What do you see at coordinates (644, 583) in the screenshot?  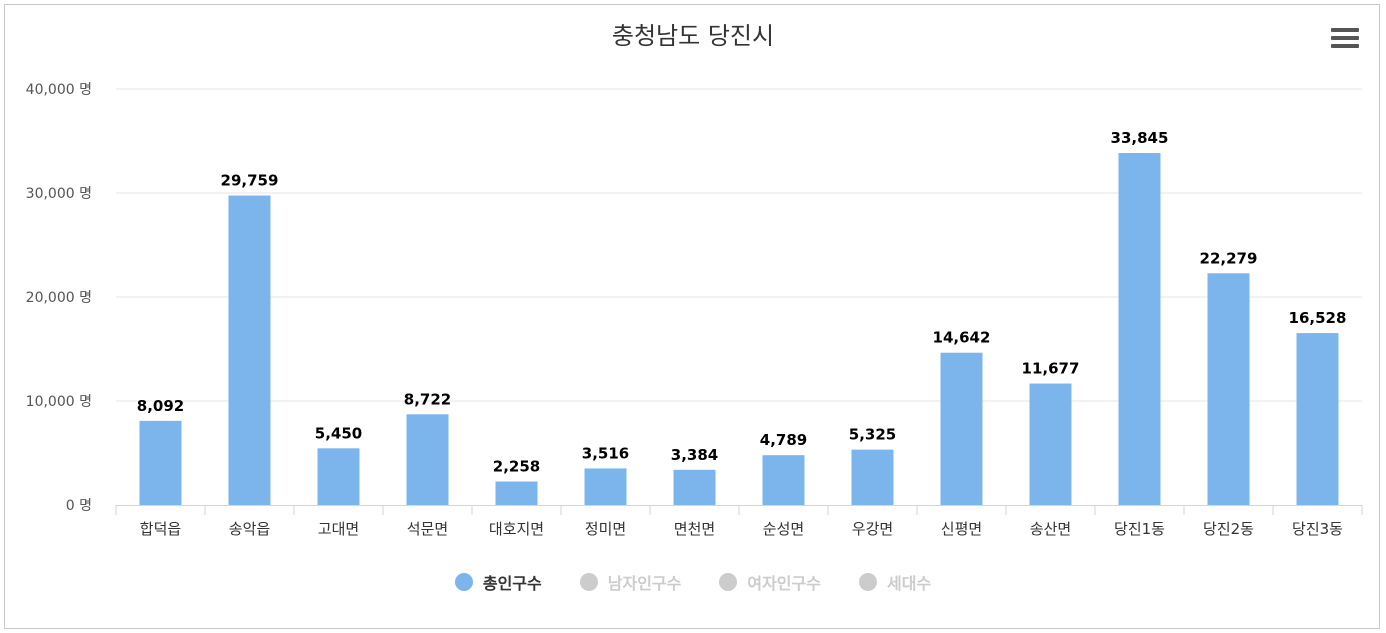 I see `legend-label: 남자인구수` at bounding box center [644, 583].